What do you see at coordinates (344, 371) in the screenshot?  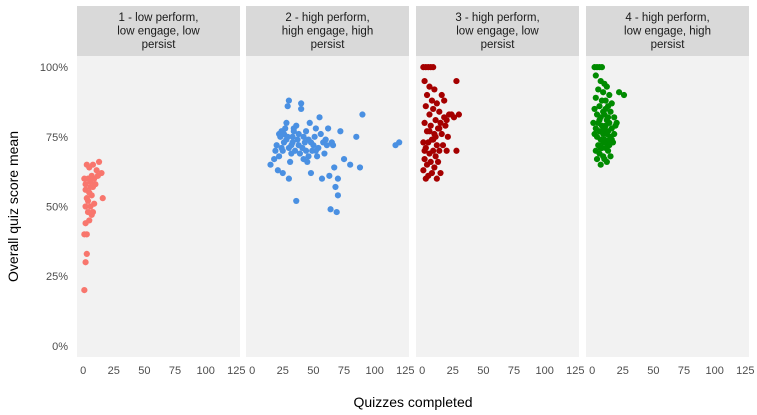 I see `x-tick-label: 75` at bounding box center [344, 371].